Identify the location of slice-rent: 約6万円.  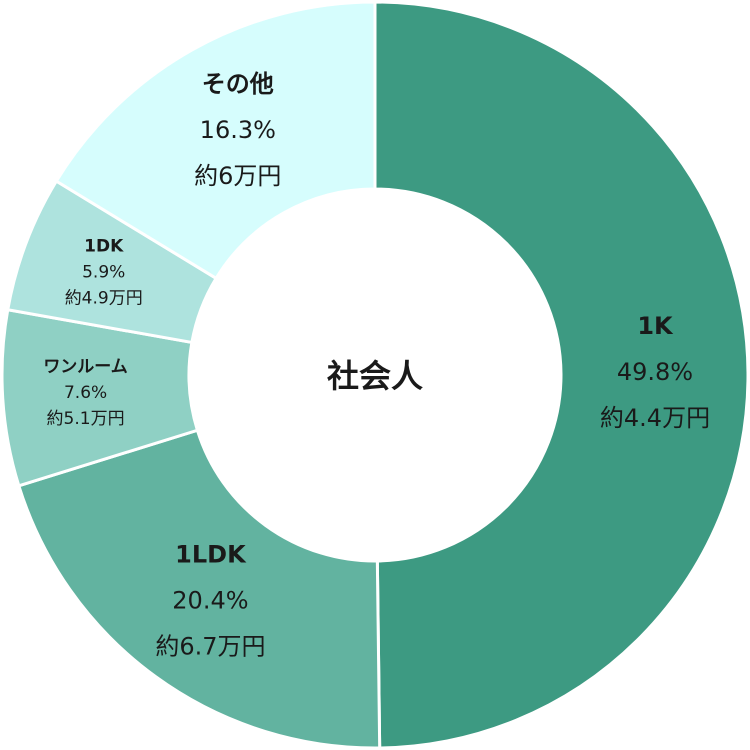
(237, 176).